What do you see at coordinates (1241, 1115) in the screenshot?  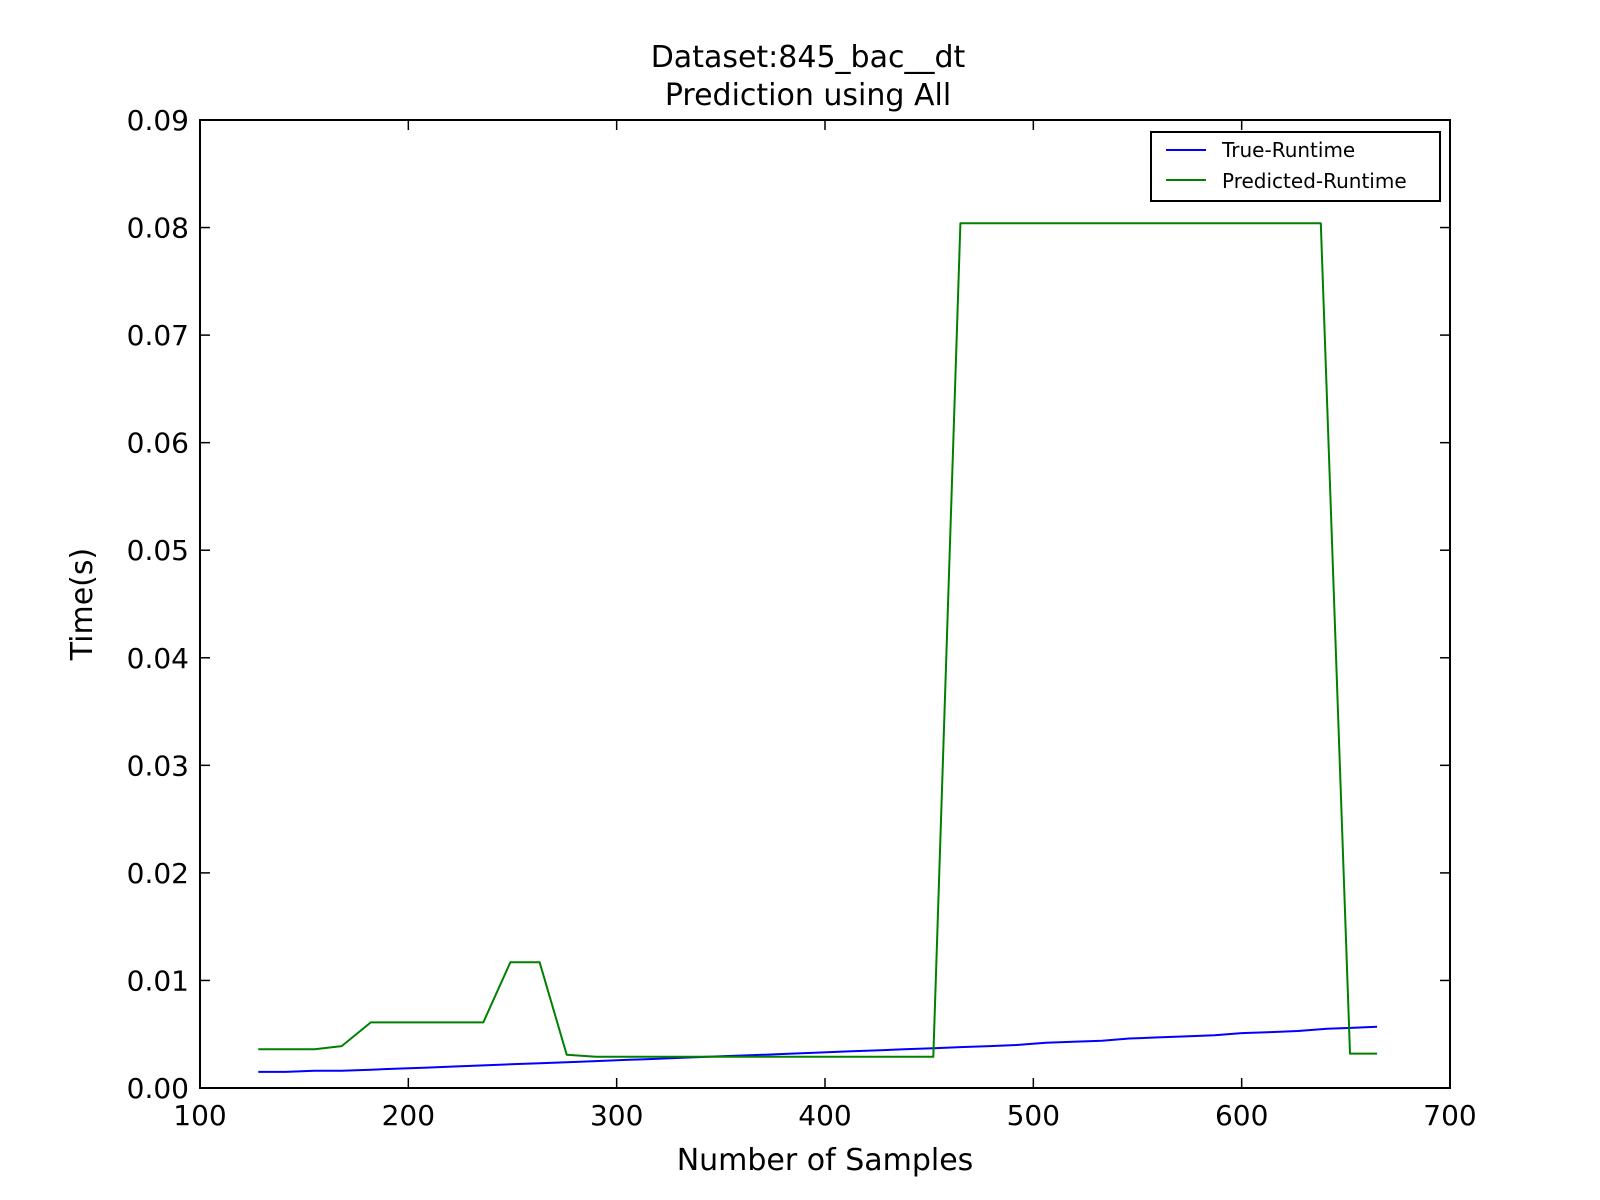 I see `x-tick-label: 600` at bounding box center [1241, 1115].